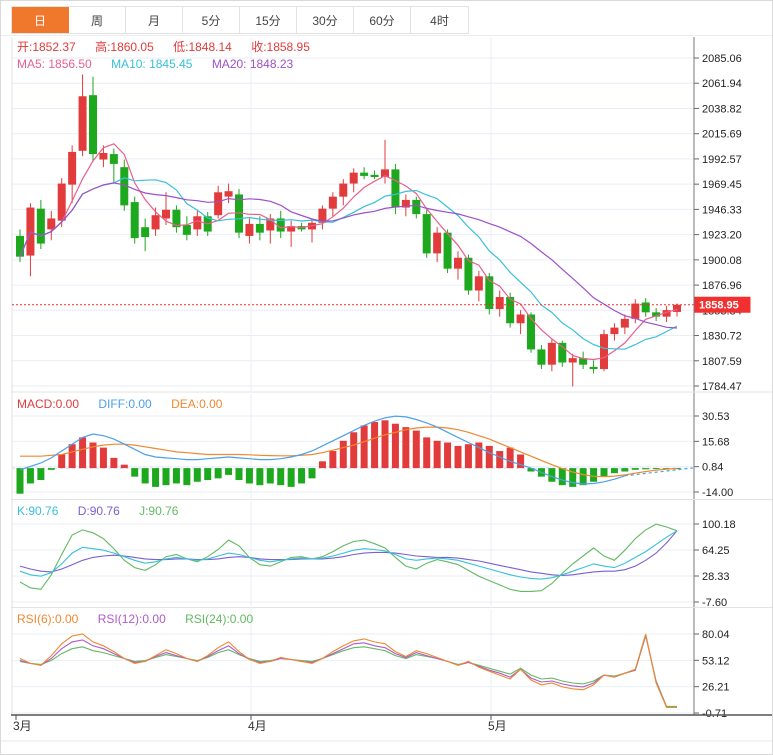  What do you see at coordinates (98, 511) in the screenshot?
I see `d-label: D:90.76` at bounding box center [98, 511].